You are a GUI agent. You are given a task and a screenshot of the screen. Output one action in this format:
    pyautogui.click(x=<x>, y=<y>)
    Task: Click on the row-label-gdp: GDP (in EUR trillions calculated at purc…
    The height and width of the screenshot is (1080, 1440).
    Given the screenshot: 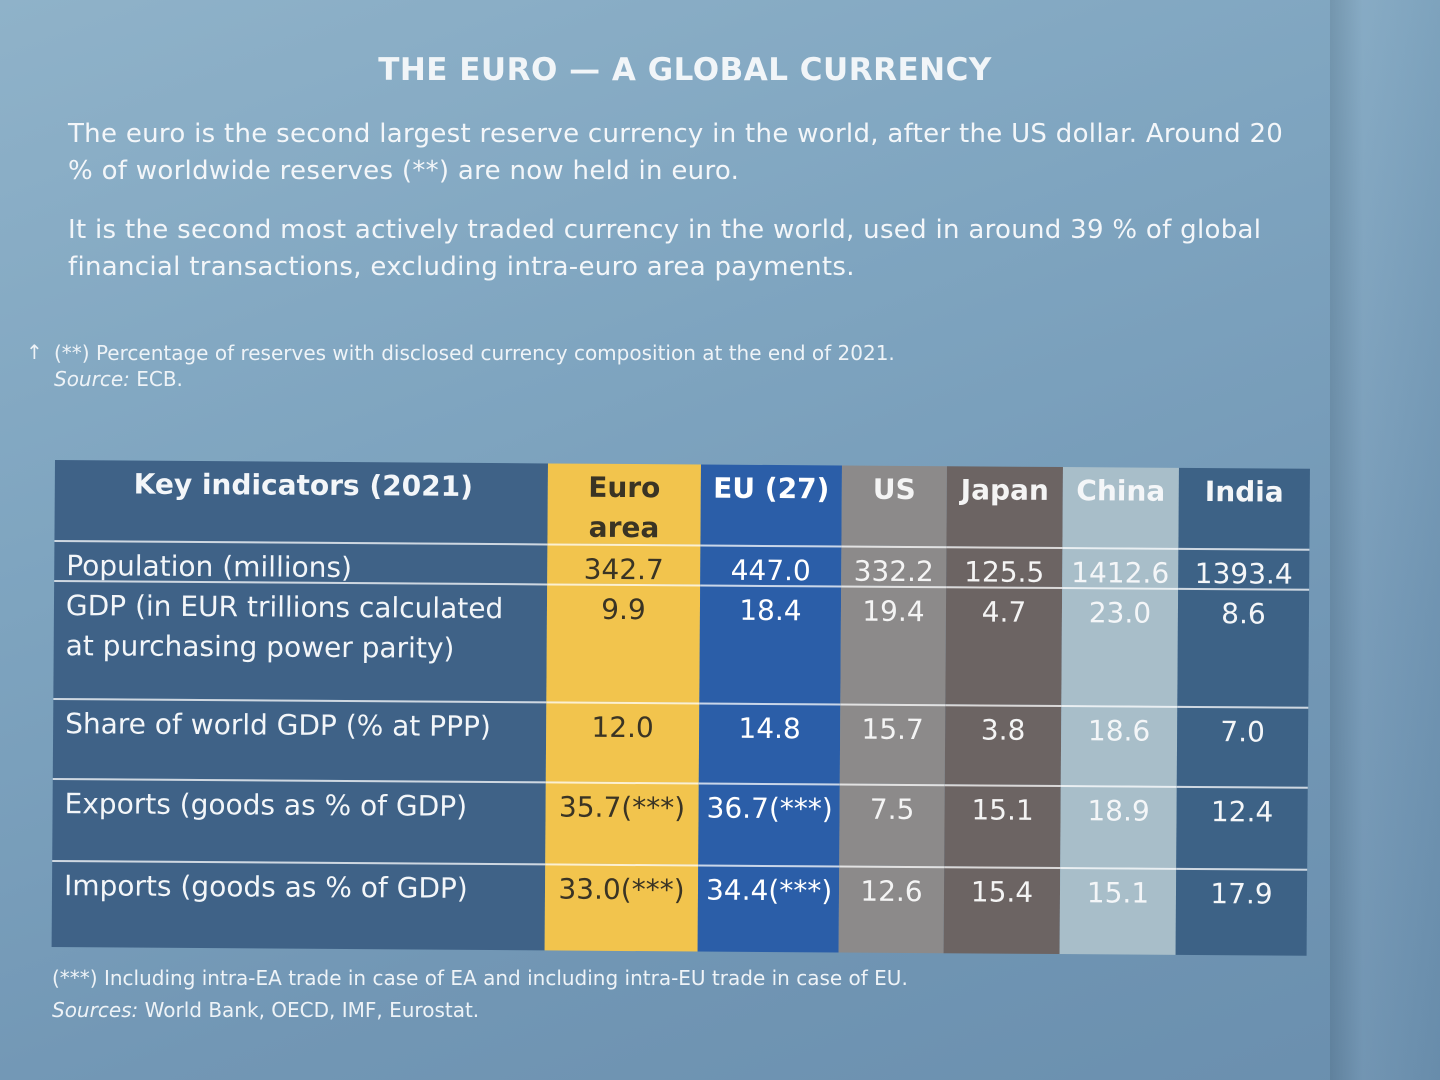 What is the action you would take?
    pyautogui.click(x=300, y=640)
    